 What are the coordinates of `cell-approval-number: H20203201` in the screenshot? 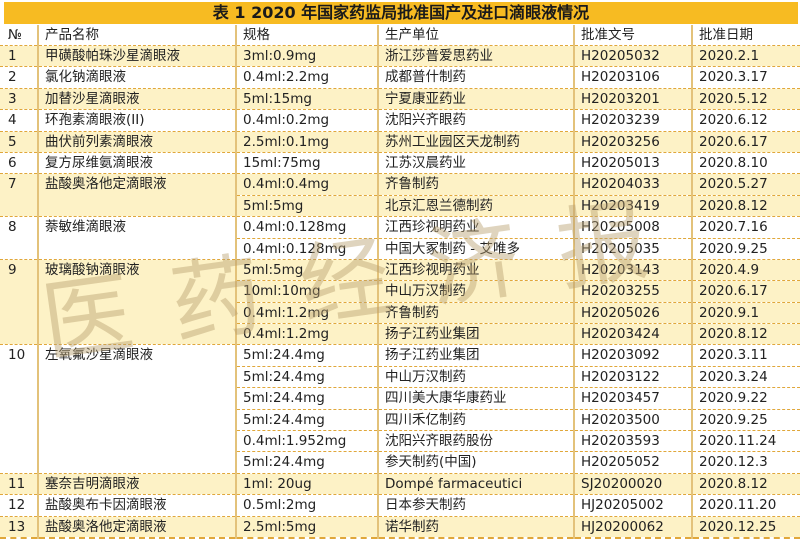 It's located at (632, 98).